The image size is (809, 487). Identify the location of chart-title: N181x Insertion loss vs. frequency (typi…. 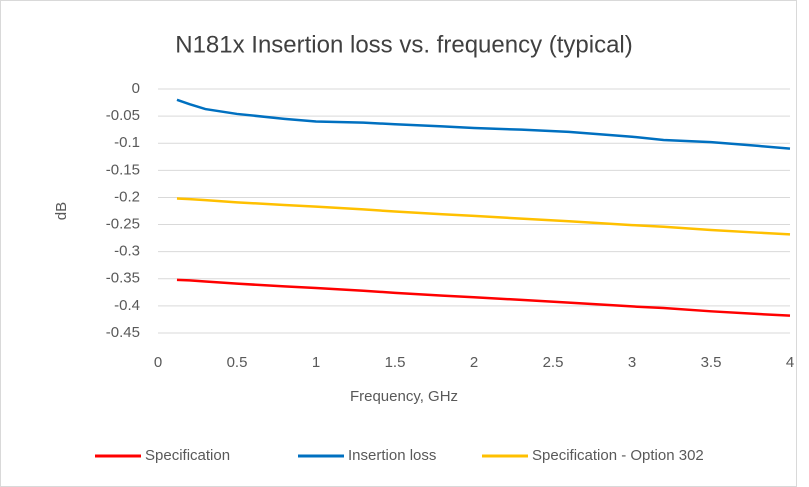
(404, 44).